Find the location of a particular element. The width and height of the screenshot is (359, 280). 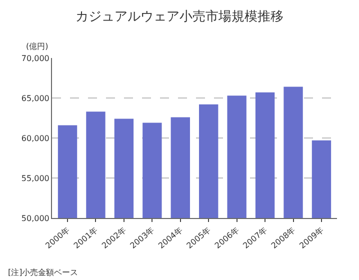

y-axis-title: (億円) is located at coordinates (37, 46).